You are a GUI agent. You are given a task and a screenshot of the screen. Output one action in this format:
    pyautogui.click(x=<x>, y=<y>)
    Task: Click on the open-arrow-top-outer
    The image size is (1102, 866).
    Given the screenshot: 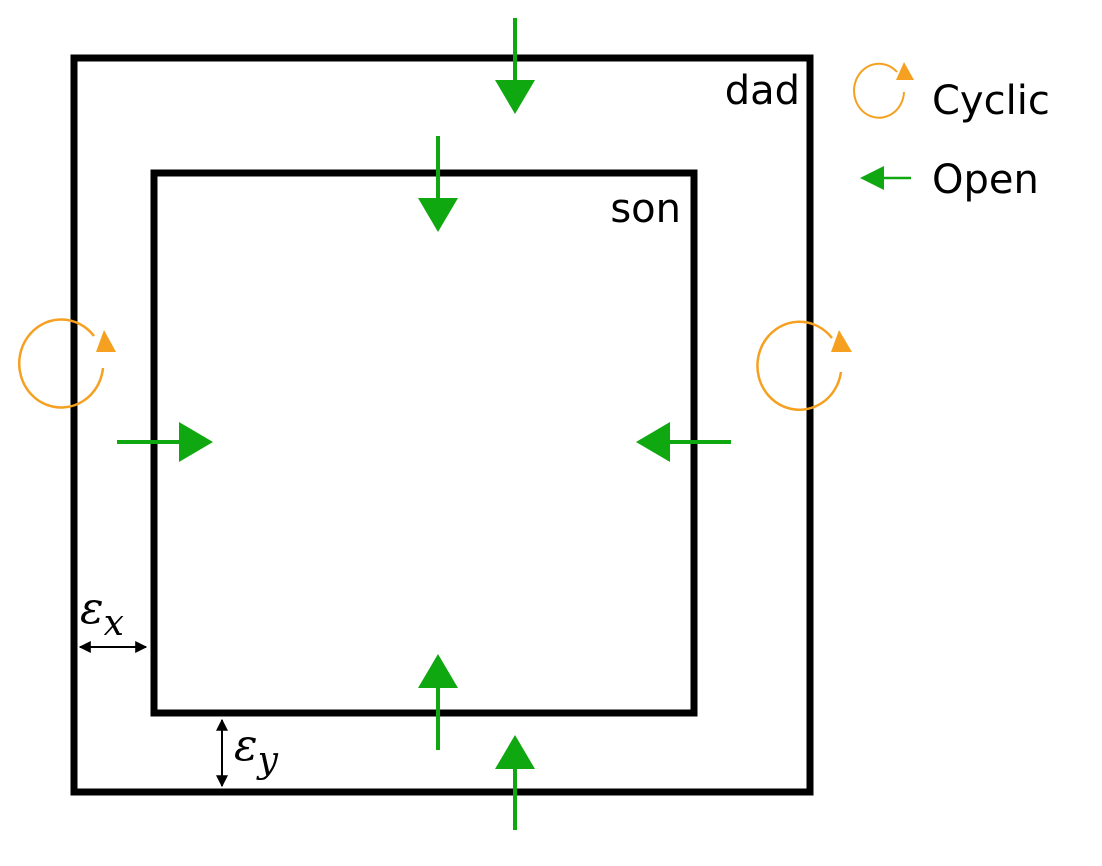 What is the action you would take?
    pyautogui.click(x=515, y=66)
    